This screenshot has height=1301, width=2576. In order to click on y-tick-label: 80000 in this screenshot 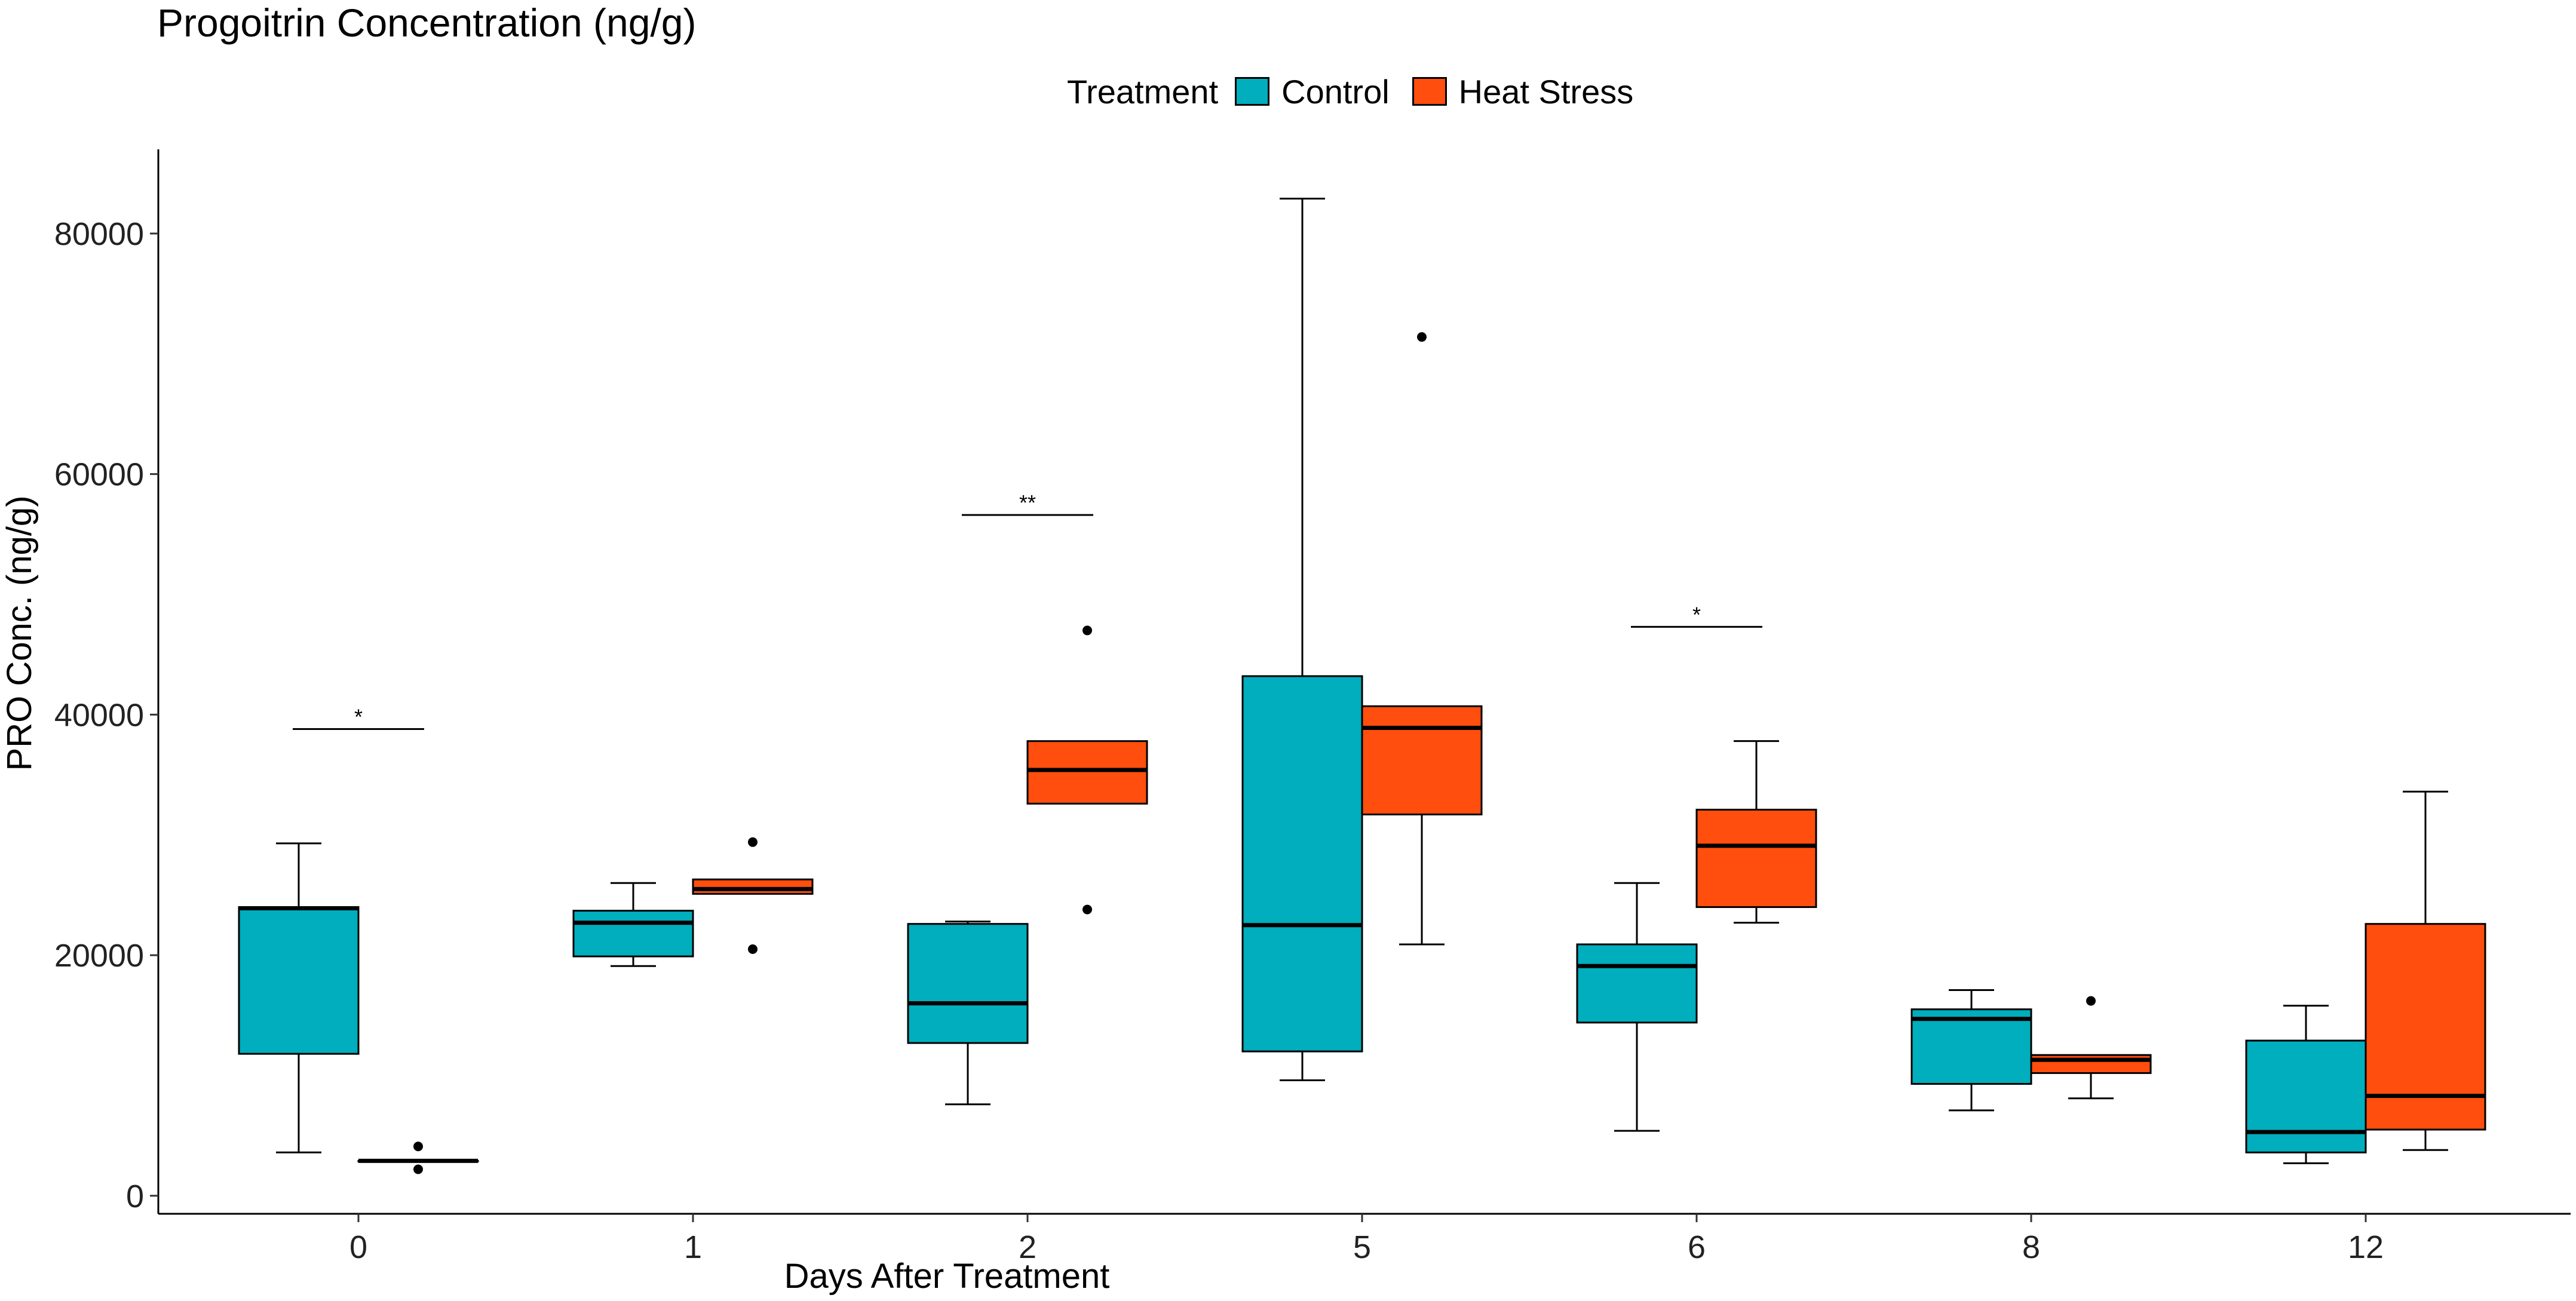, I will do `click(99, 234)`.